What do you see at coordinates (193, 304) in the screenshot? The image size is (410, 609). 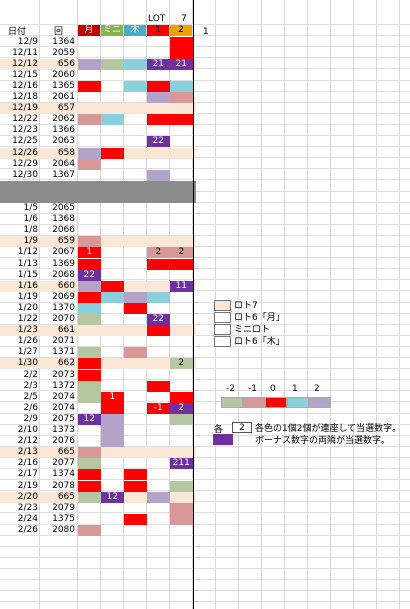 I see `column-divider` at bounding box center [193, 304].